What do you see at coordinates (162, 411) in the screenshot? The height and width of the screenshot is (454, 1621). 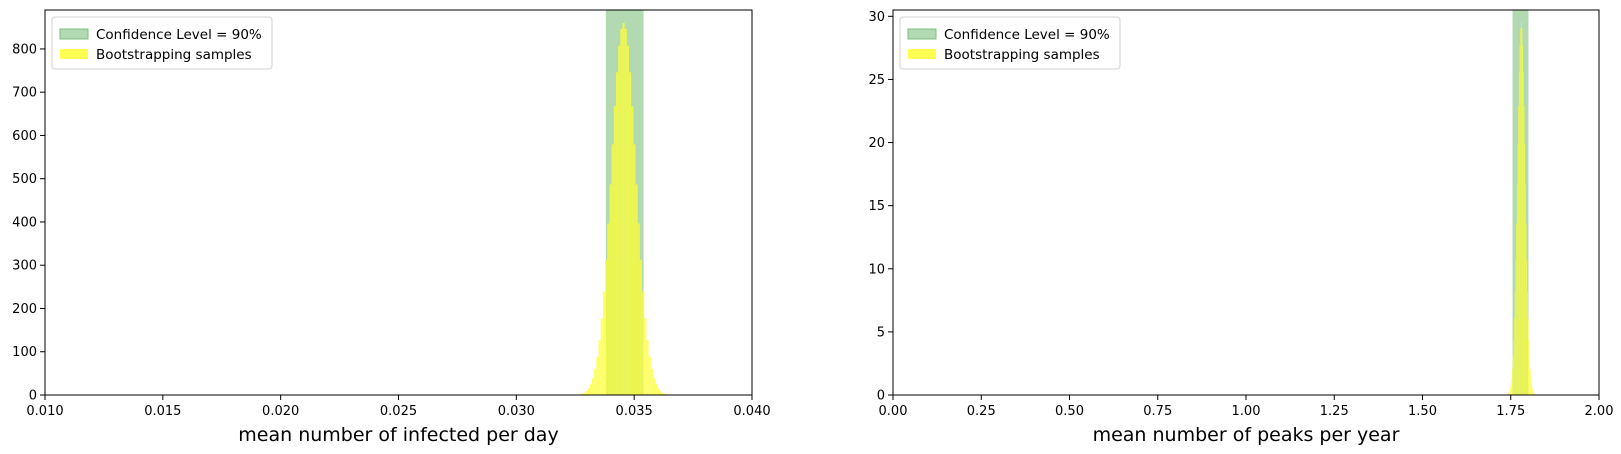 I see `x-tick-label: 0.015` at bounding box center [162, 411].